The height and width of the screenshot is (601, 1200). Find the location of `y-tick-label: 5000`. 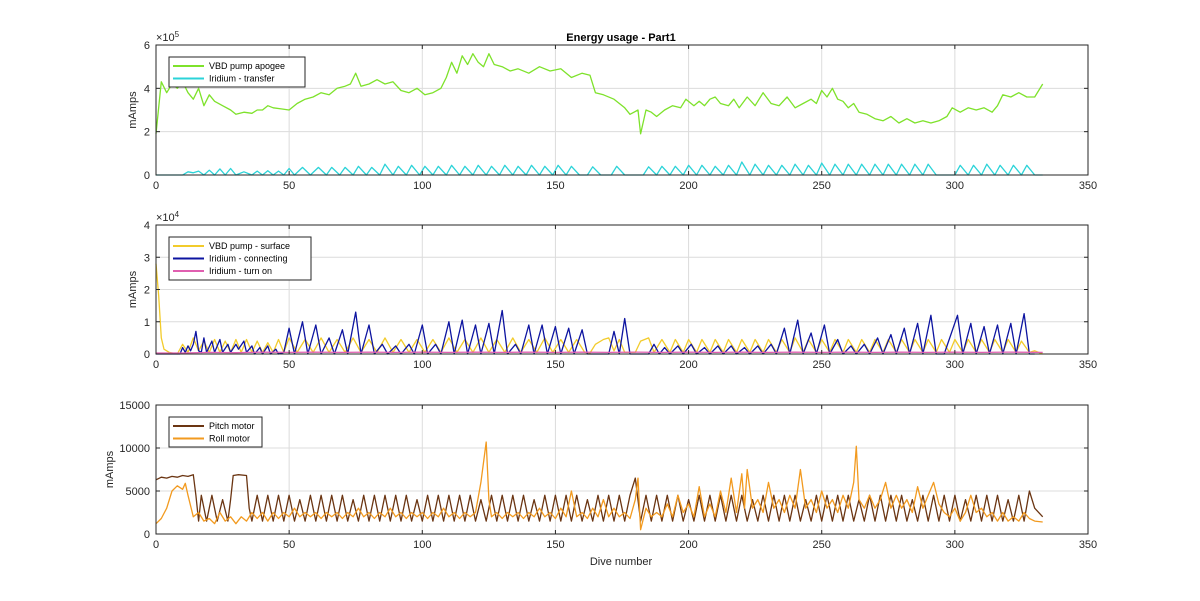

y-tick-label: 5000 is located at coordinates (138, 492).